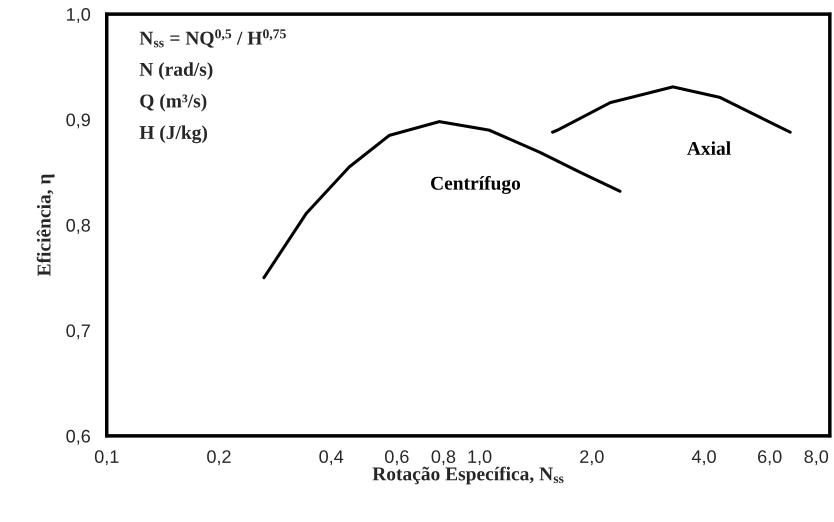 Image resolution: width=834 pixels, height=522 pixels. I want to click on y-tick-label: 0,8, so click(78, 226).